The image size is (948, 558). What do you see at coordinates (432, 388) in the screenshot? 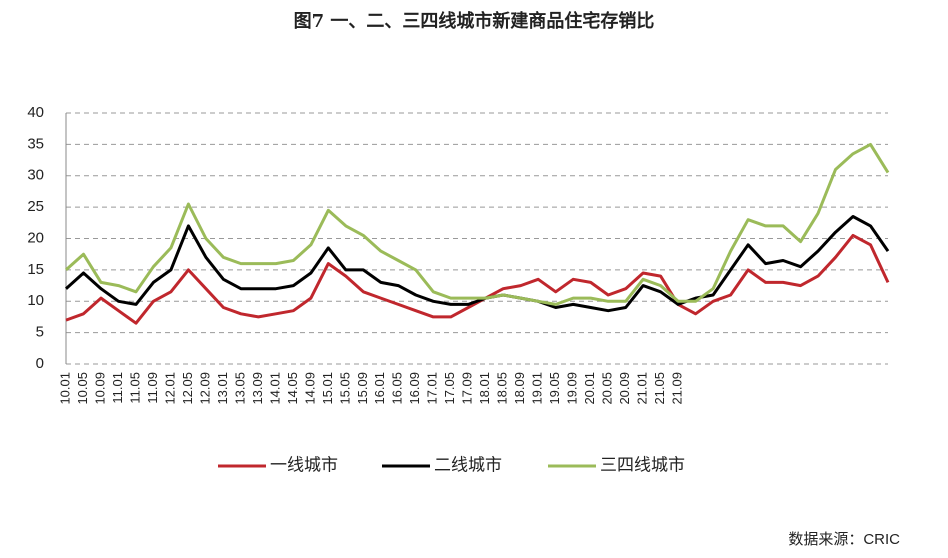
I see `x-tick-label: 17.01` at bounding box center [432, 388].